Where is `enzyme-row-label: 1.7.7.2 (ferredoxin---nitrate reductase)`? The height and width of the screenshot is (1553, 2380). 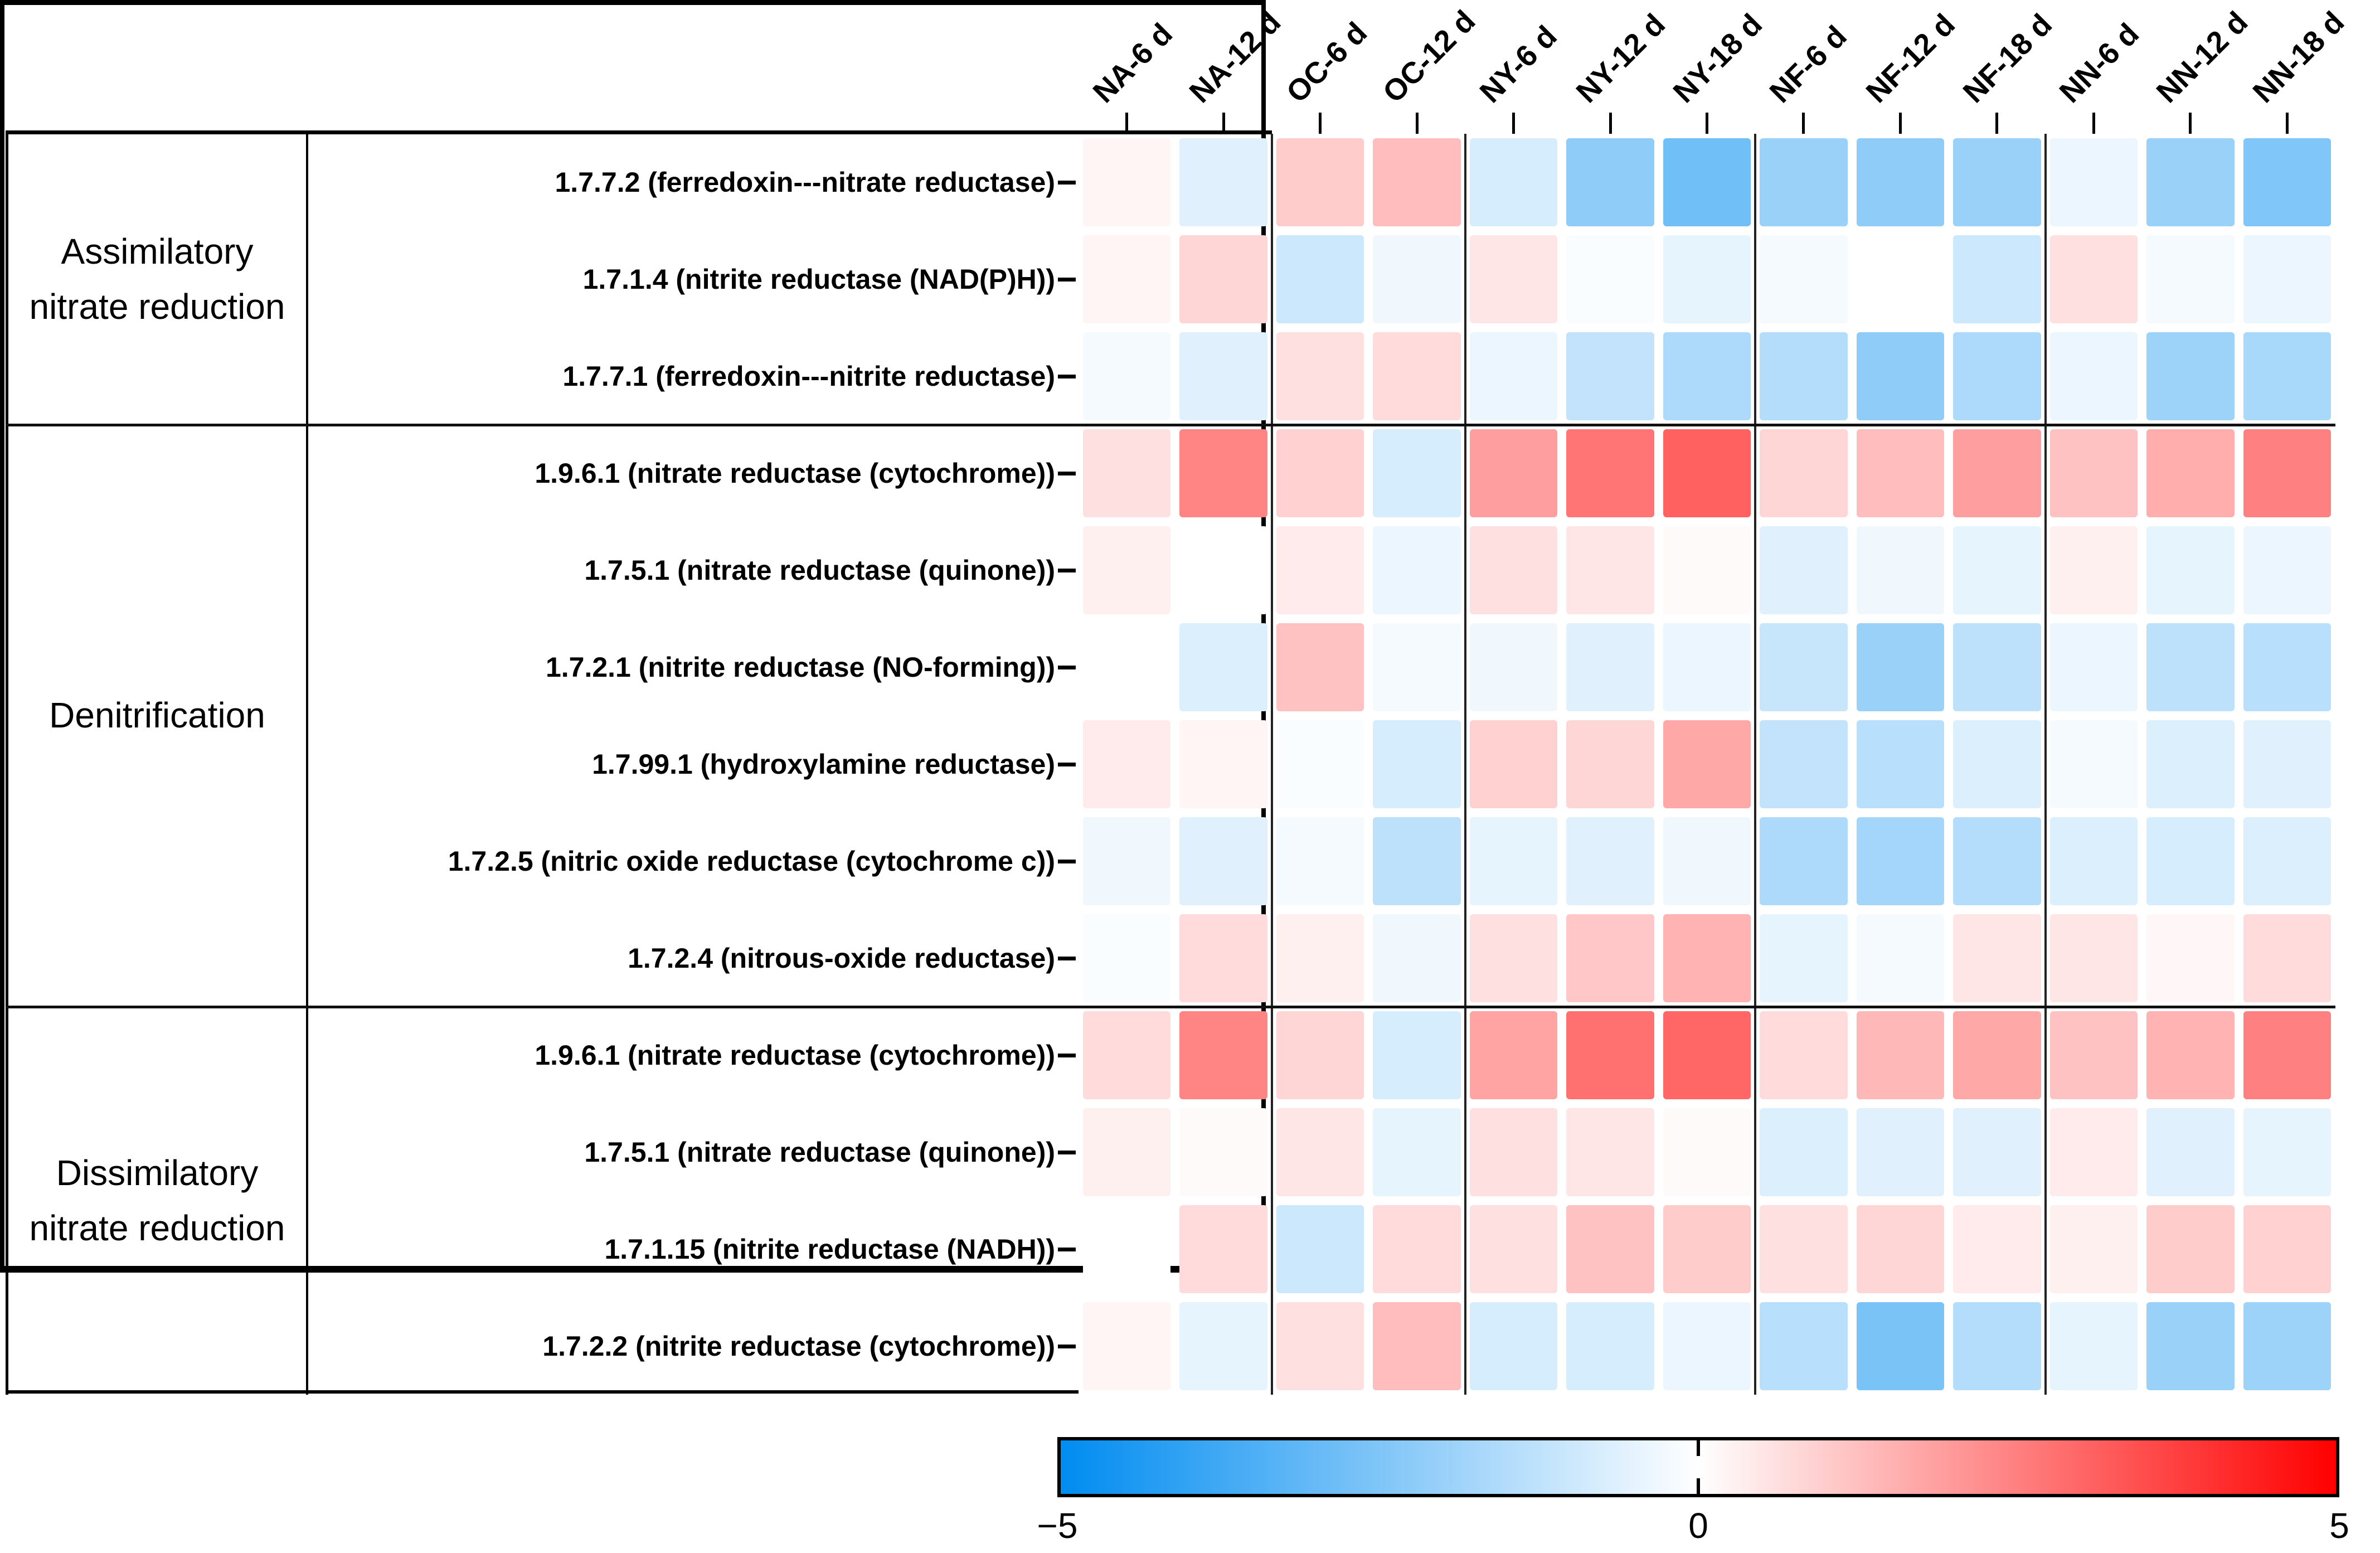 enzyme-row-label: 1.7.7.2 (ferredoxin---nitrate reductase) is located at coordinates (805, 182).